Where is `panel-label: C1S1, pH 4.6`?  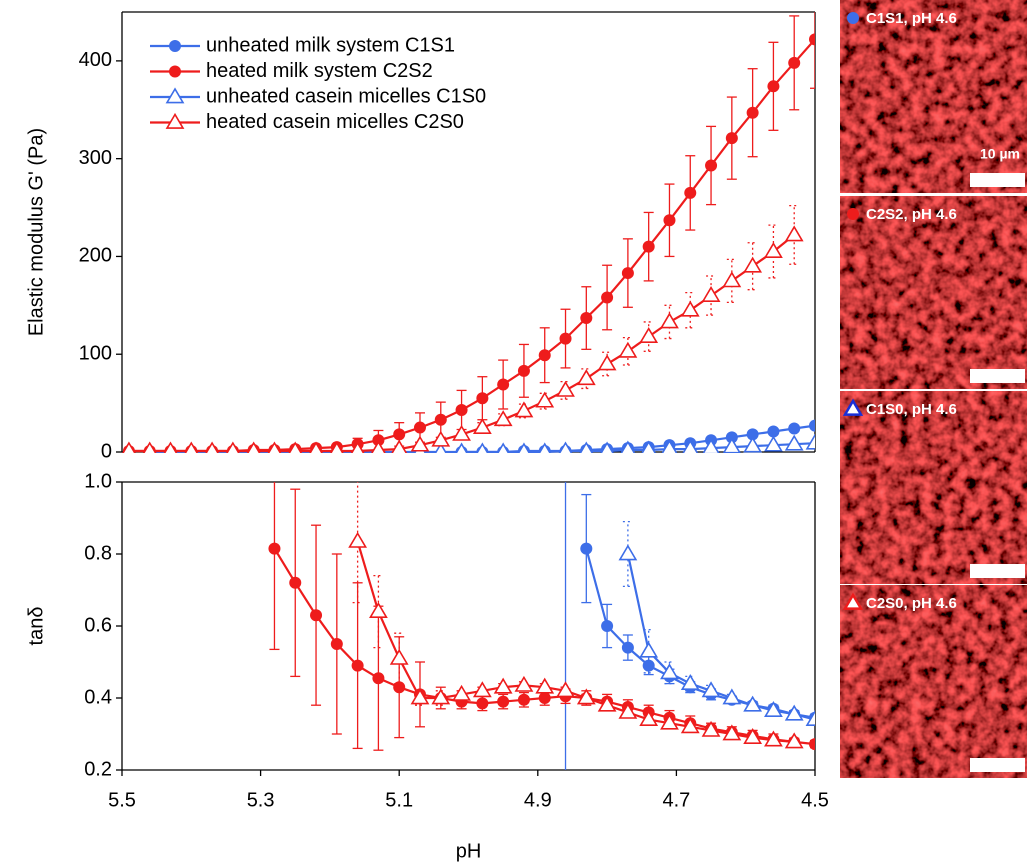
panel-label: C1S1, pH 4.6 is located at coordinates (911, 18).